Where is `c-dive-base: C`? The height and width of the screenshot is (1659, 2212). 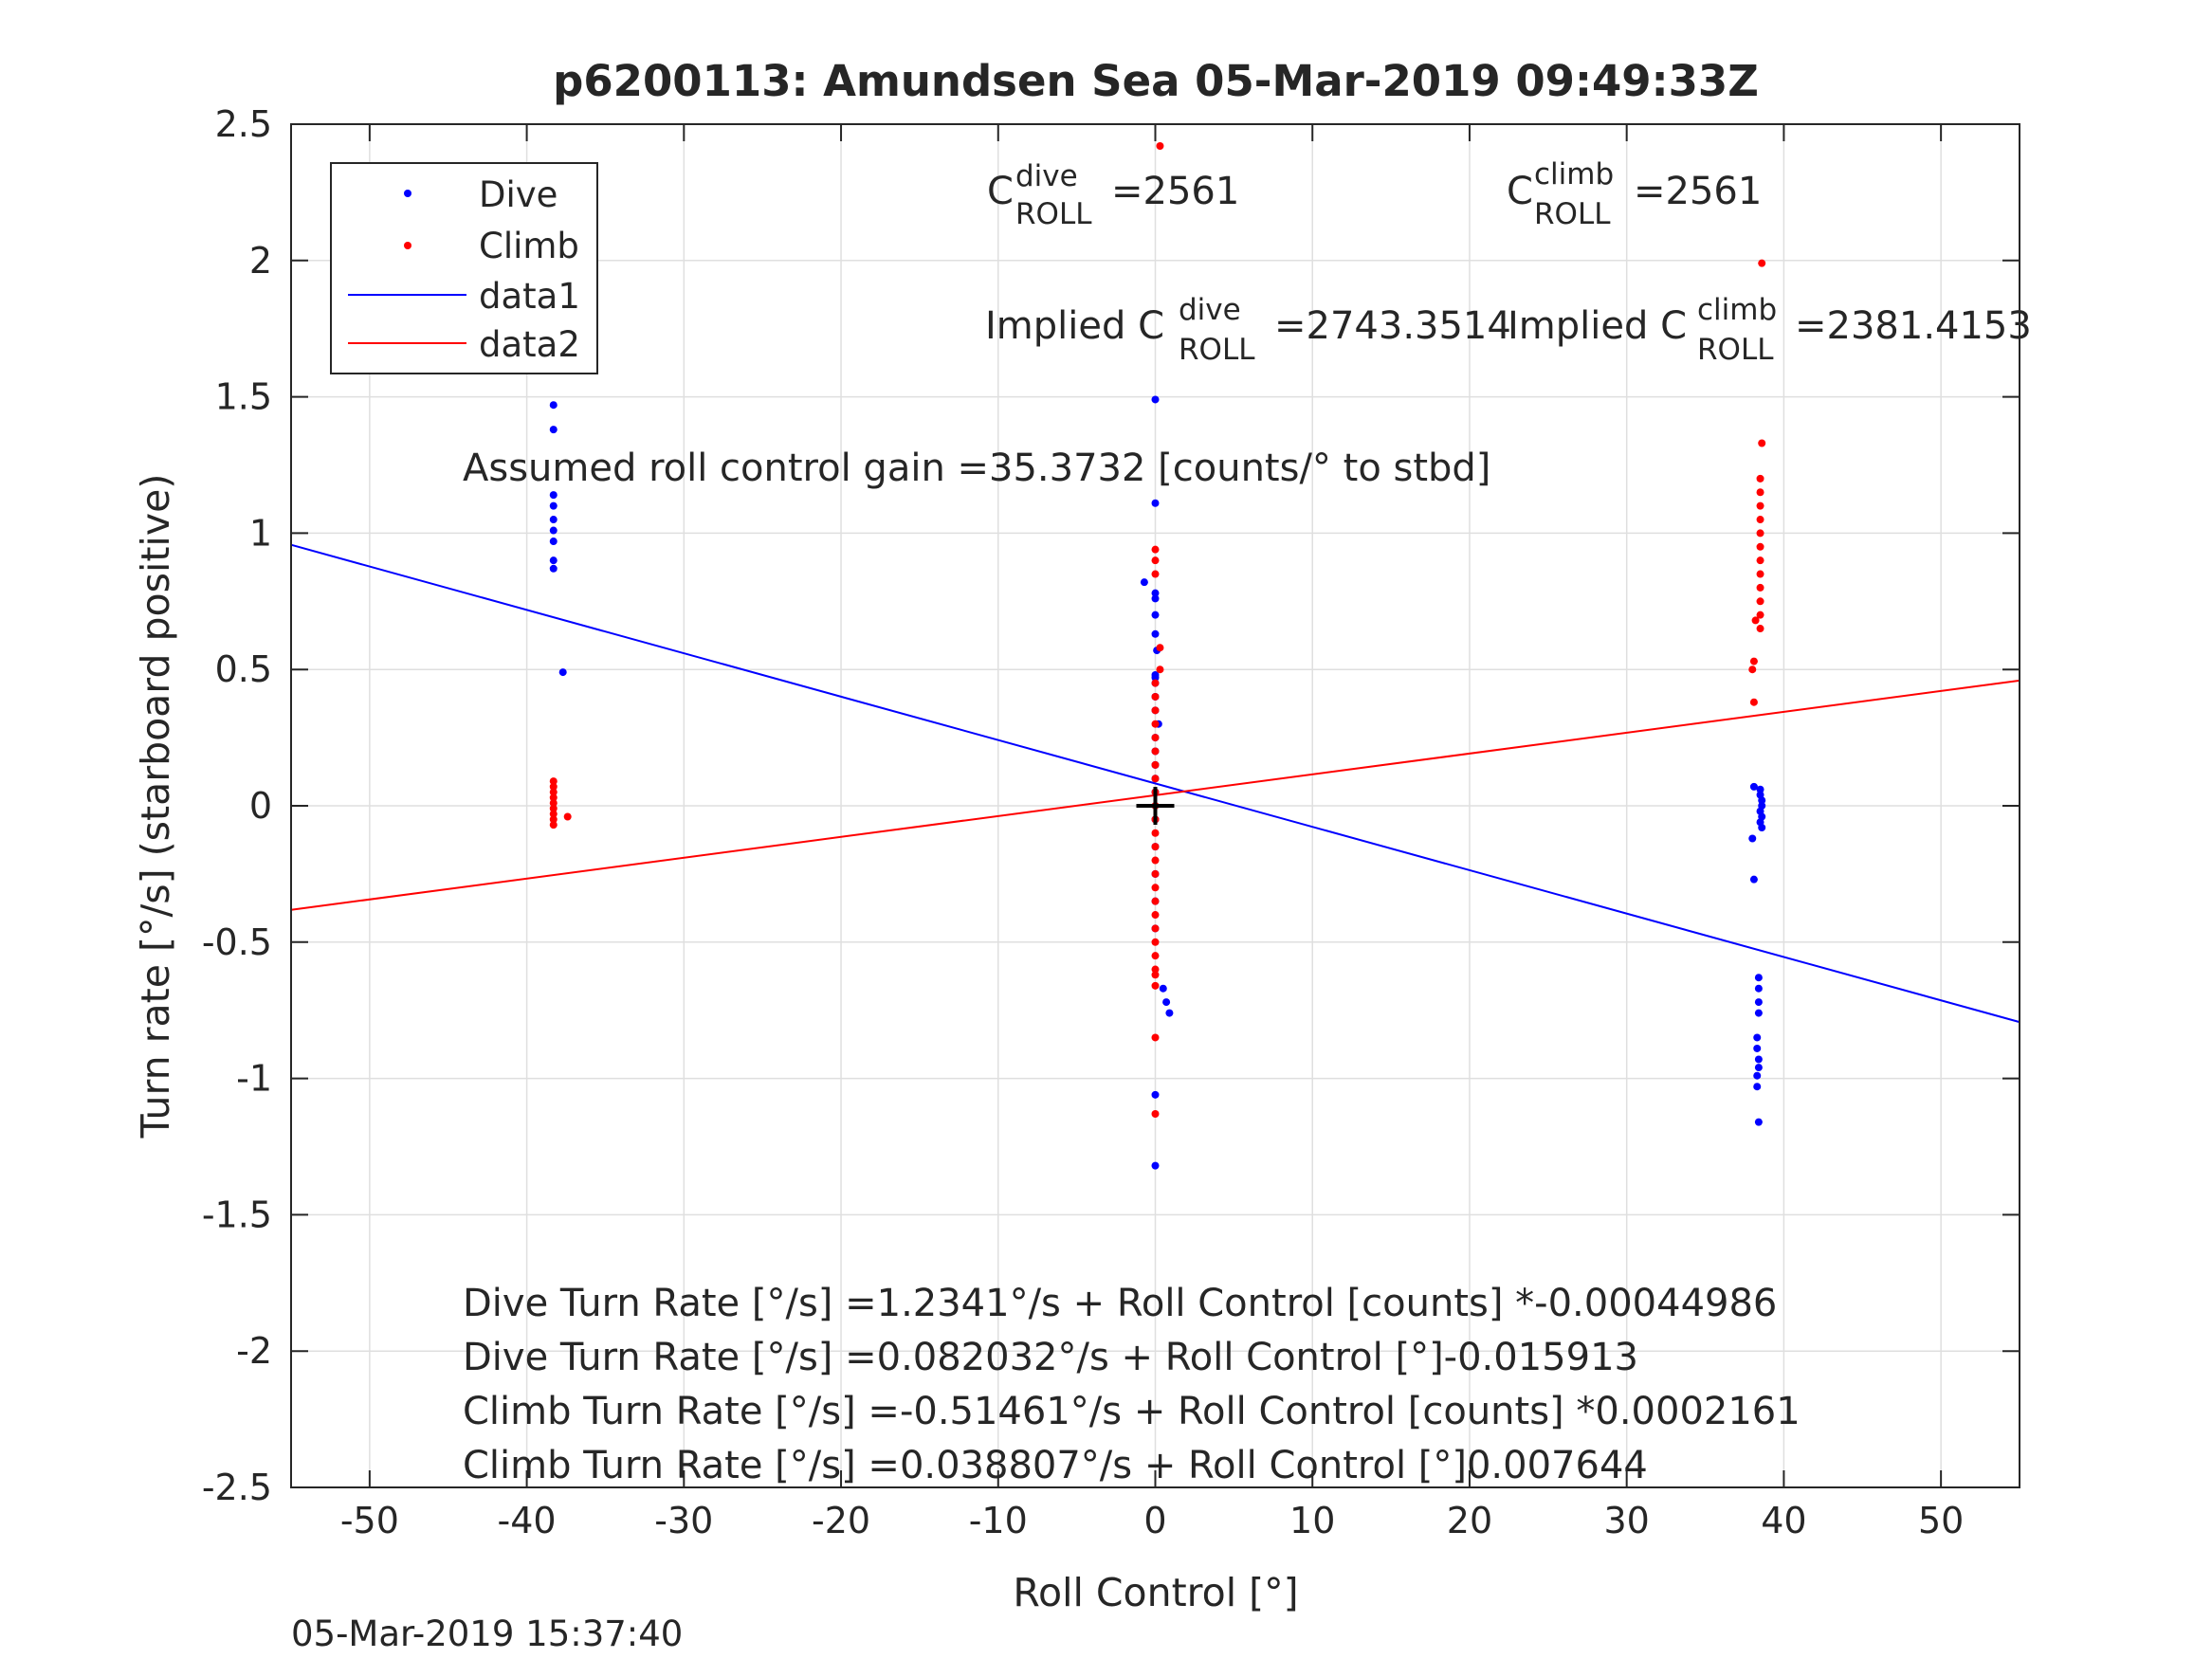 c-dive-base: C is located at coordinates (1000, 191).